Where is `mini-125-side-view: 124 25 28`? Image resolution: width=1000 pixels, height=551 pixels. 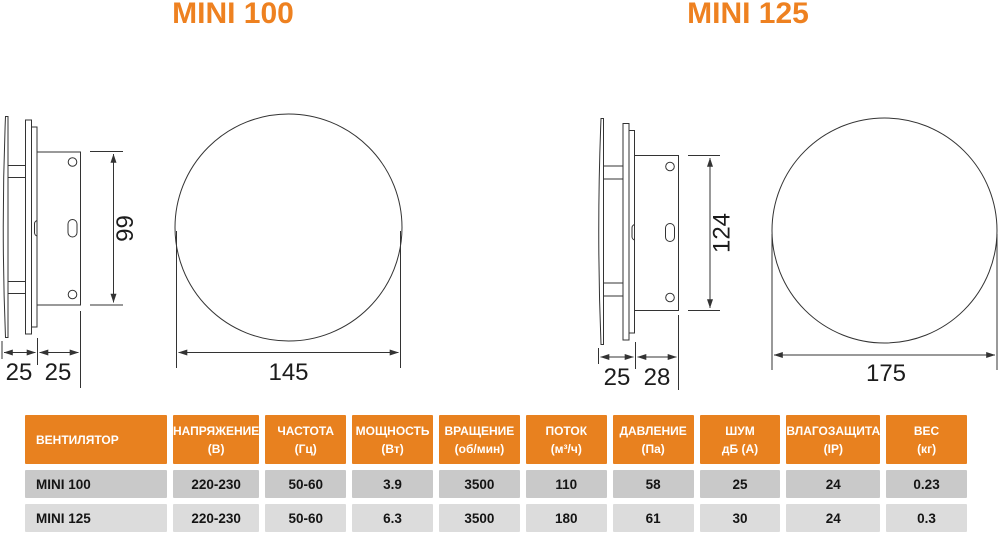
mini-125-side-view: 124 25 28 is located at coordinates (667, 254).